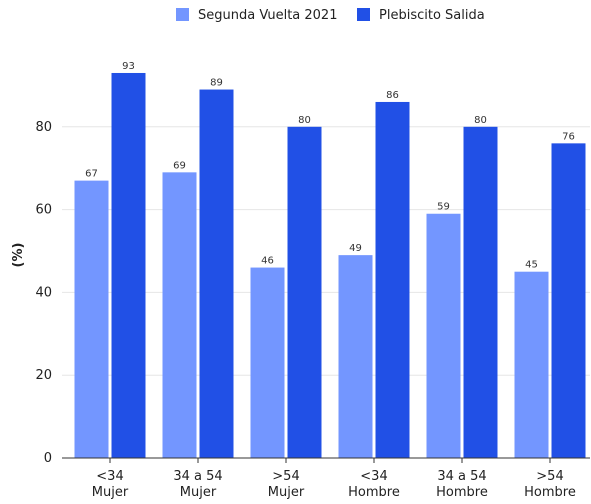 Image resolution: width=591 pixels, height=504 pixels. I want to click on y-tick-label-20: 20, so click(43, 375).